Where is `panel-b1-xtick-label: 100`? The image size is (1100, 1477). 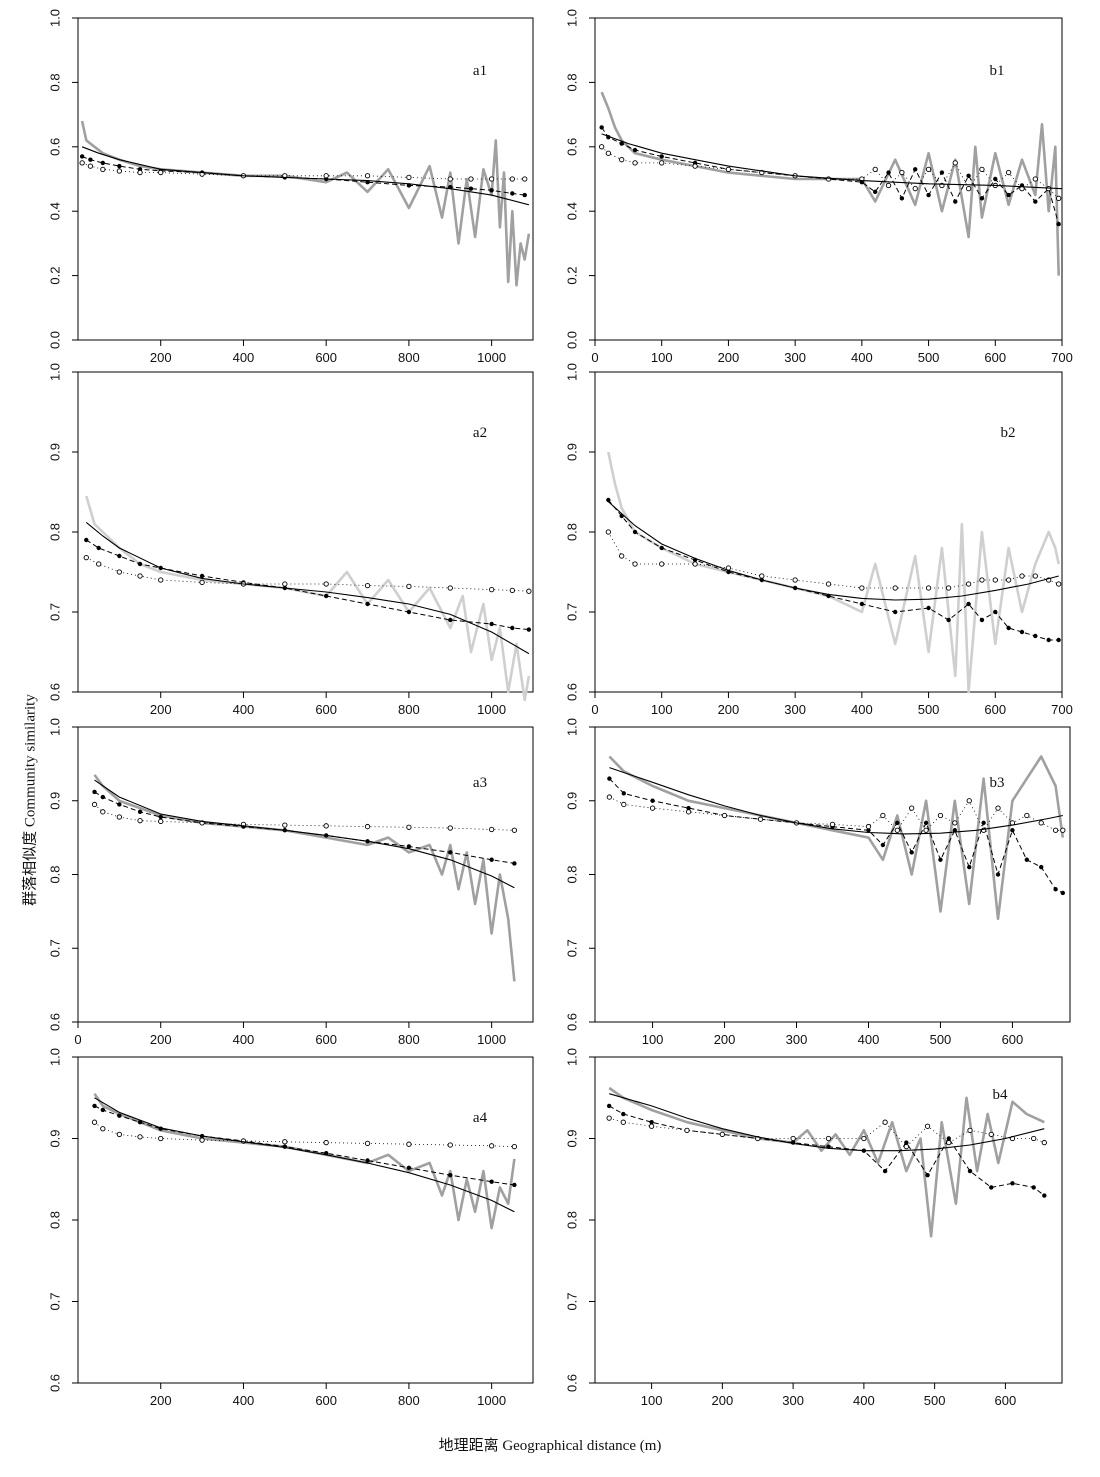
panel-b1-xtick-label: 100 is located at coordinates (662, 357).